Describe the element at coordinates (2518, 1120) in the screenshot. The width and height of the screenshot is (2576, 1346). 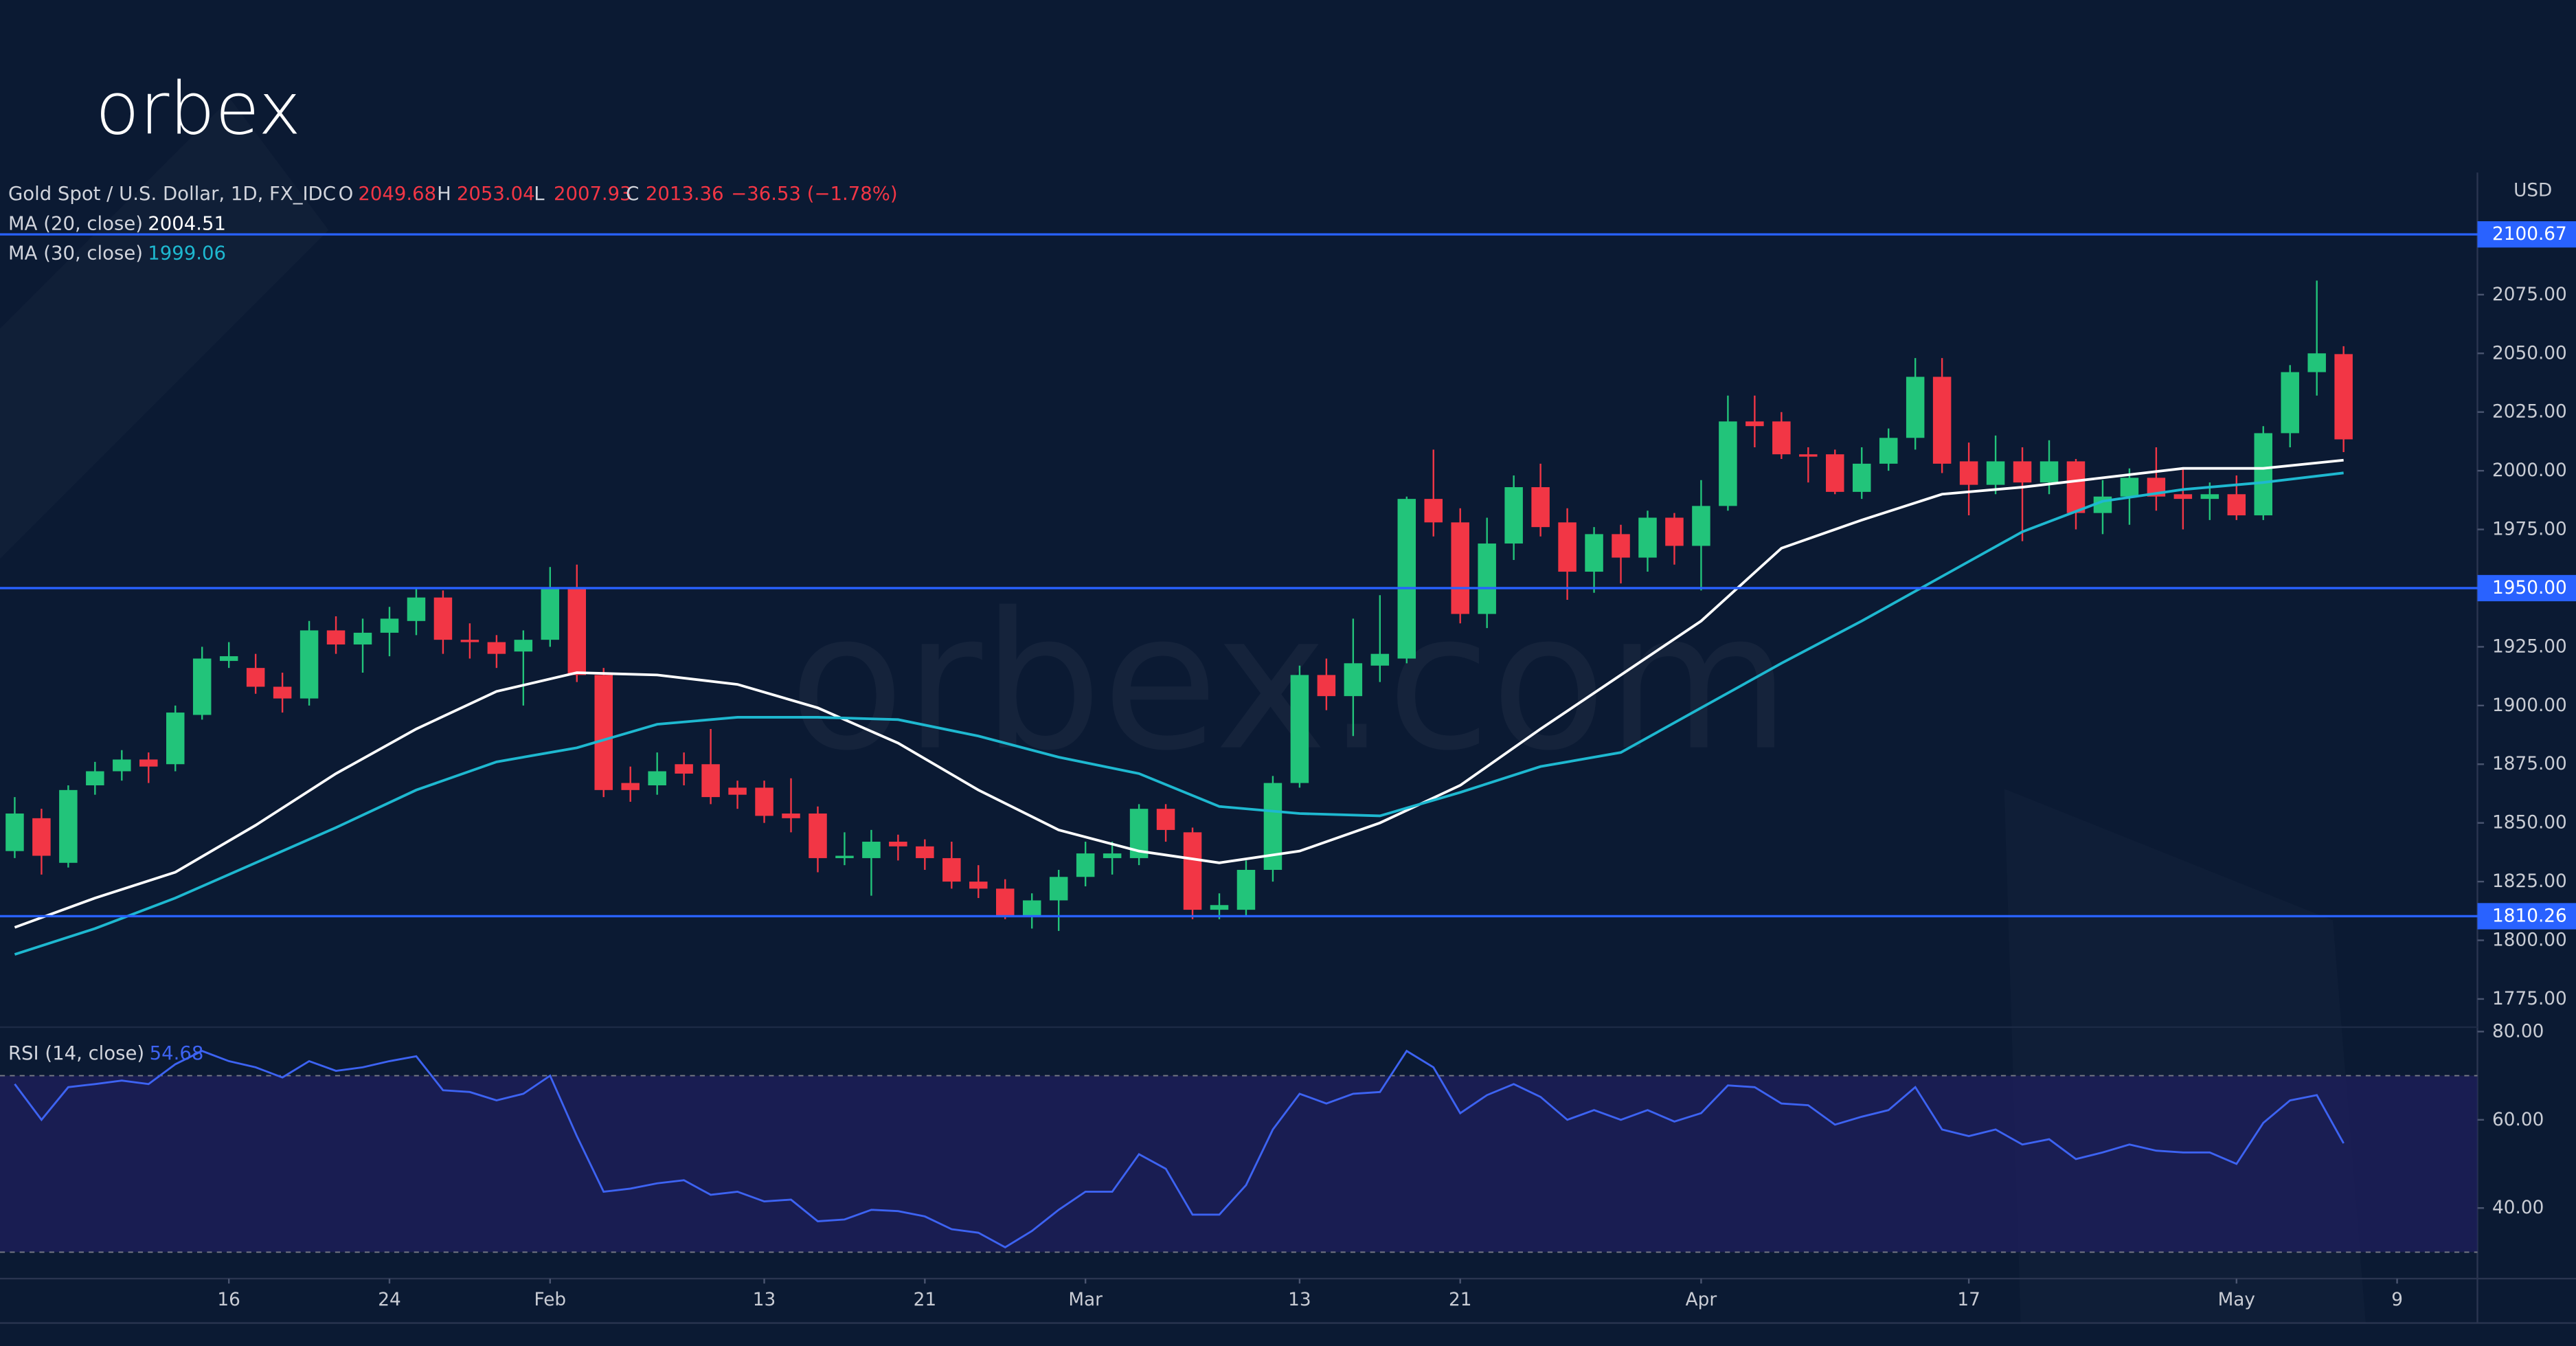
I see `y-tick-label: 60.00` at that location.